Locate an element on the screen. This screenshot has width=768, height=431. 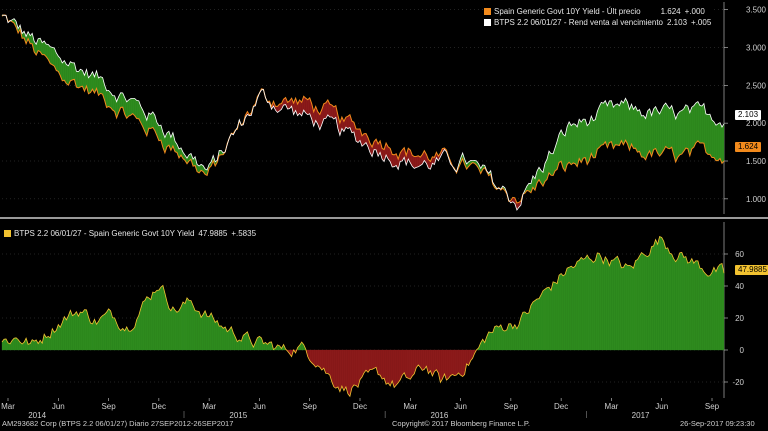
legend-change-spain: +.000 is located at coordinates (694, 11).